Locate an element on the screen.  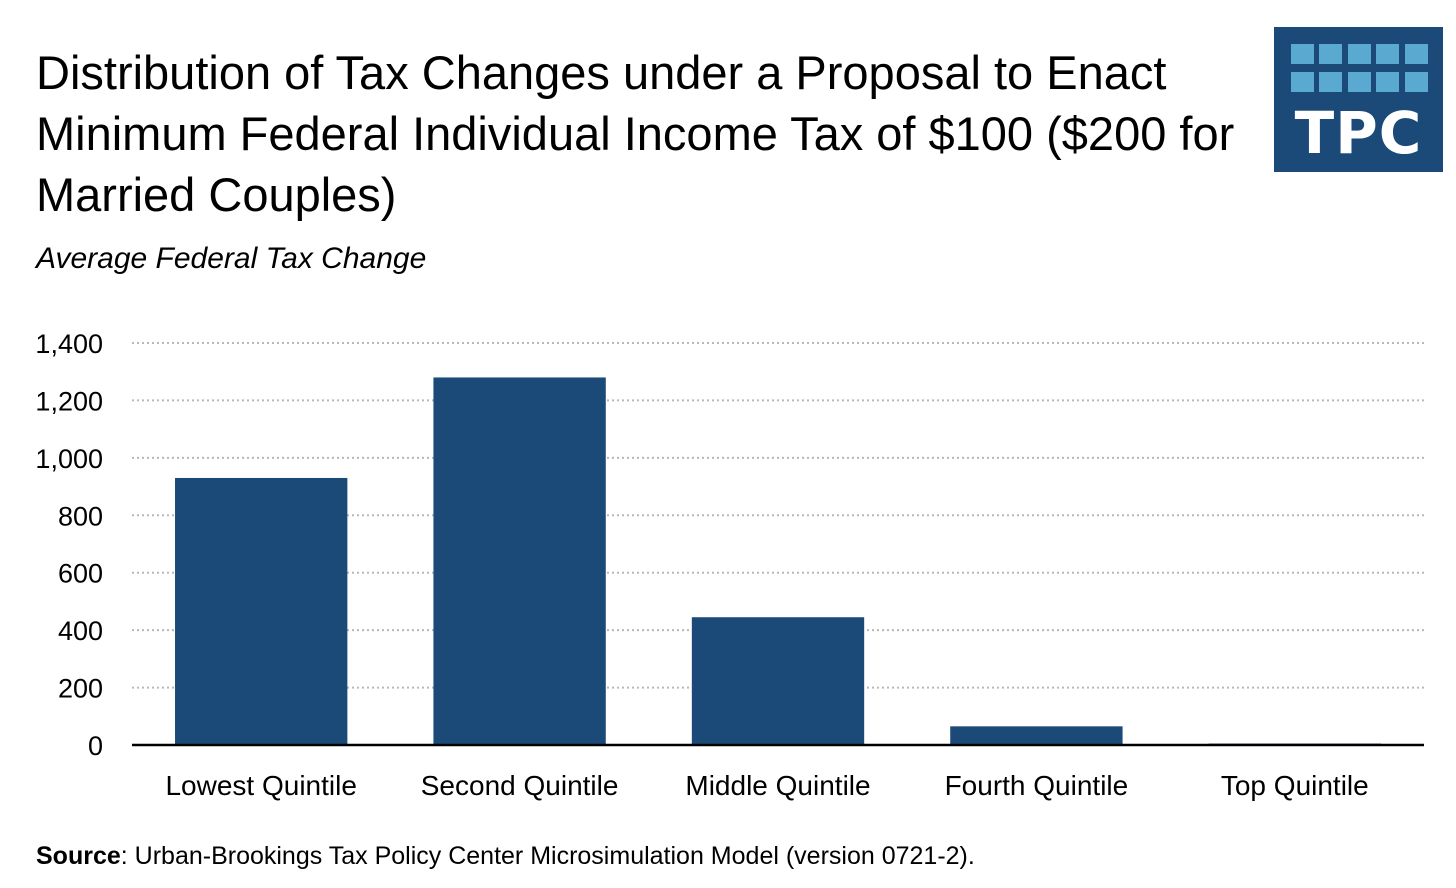
x-category-label: Top Quintile is located at coordinates (1295, 785).